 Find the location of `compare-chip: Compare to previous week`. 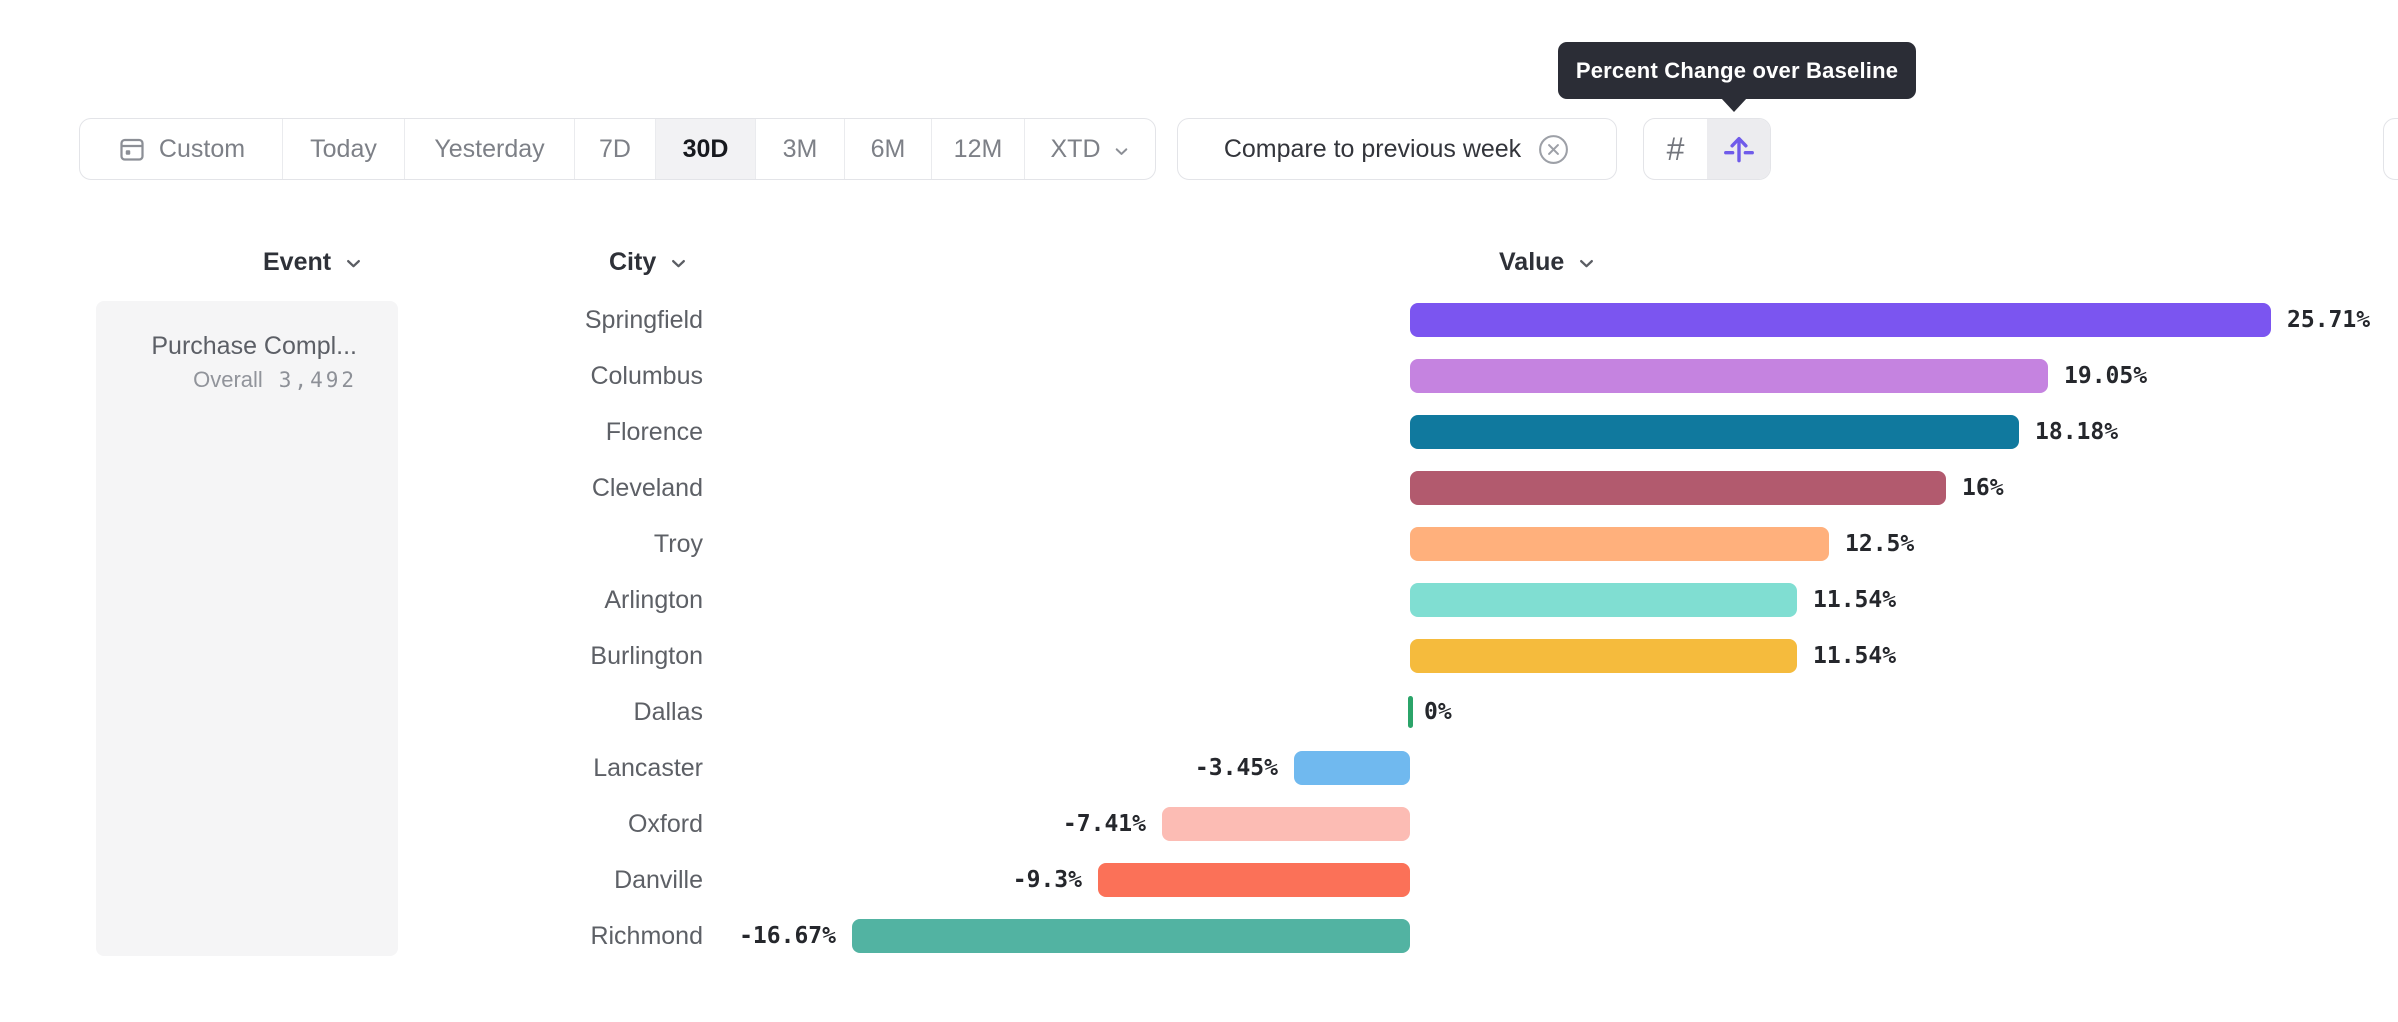

compare-chip: Compare to previous week is located at coordinates (1397, 149).